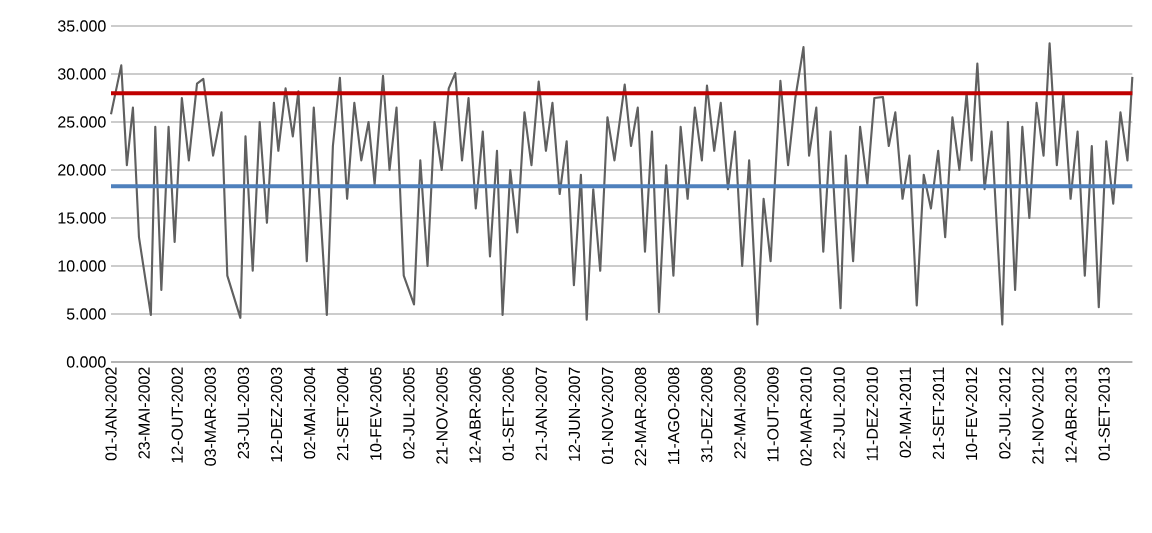 This screenshot has width=1152, height=533. I want to click on x-tick-label: 02-MAI-2004, so click(309, 413).